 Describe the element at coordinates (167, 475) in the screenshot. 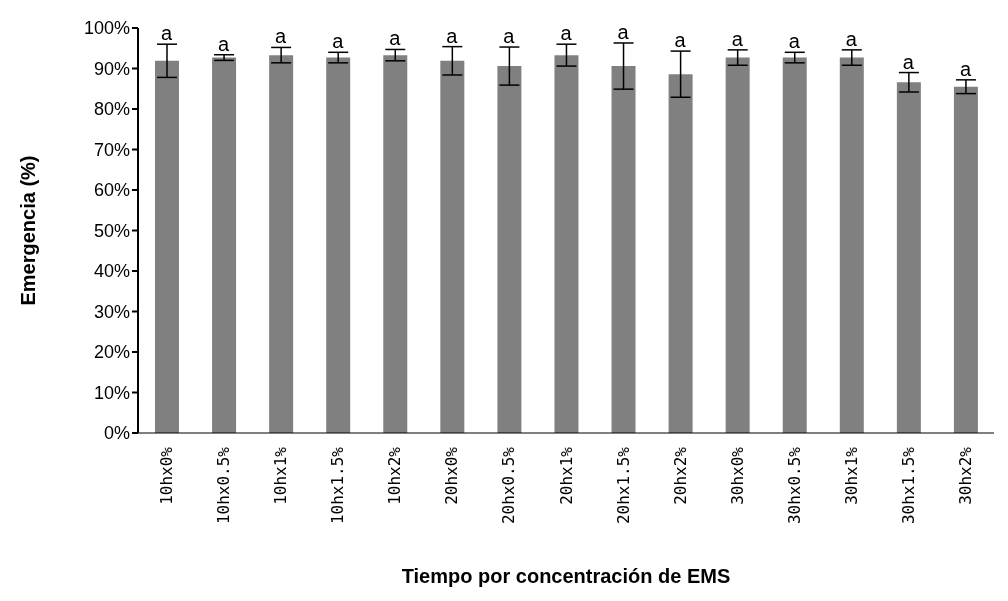

I see `x-tick-label: 10hx0%` at that location.